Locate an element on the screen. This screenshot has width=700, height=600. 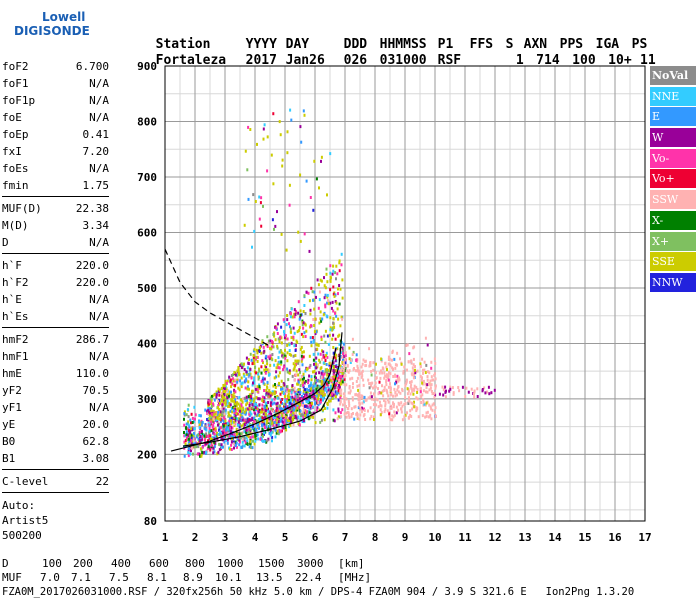
param-separator is located at coordinates (55, 253).